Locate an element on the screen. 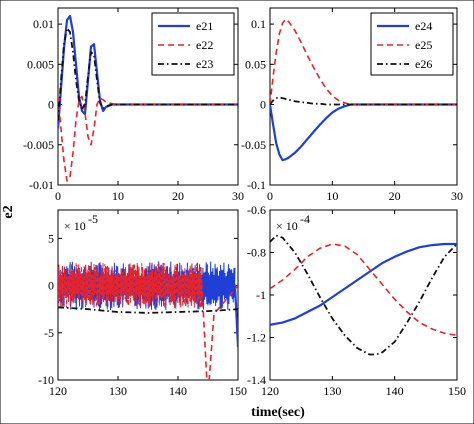 Image resolution: width=474 pixels, height=424 pixels. x-axis-label: time(sec) is located at coordinates (278, 412).